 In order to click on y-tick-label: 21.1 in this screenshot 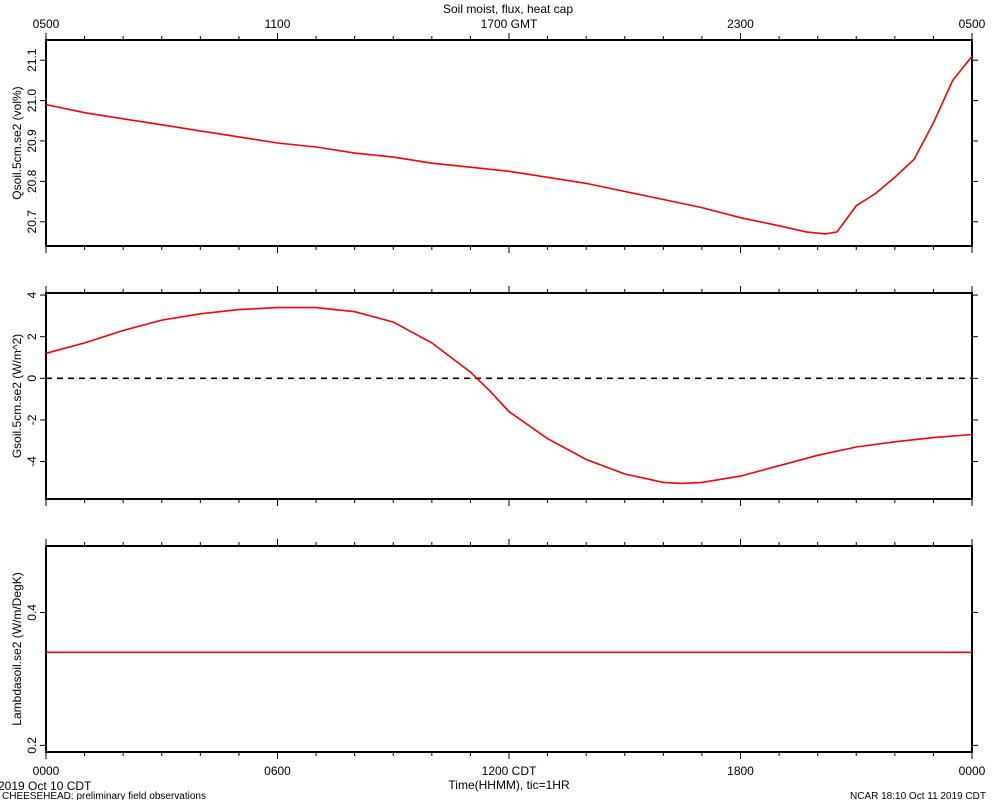, I will do `click(32, 60)`.